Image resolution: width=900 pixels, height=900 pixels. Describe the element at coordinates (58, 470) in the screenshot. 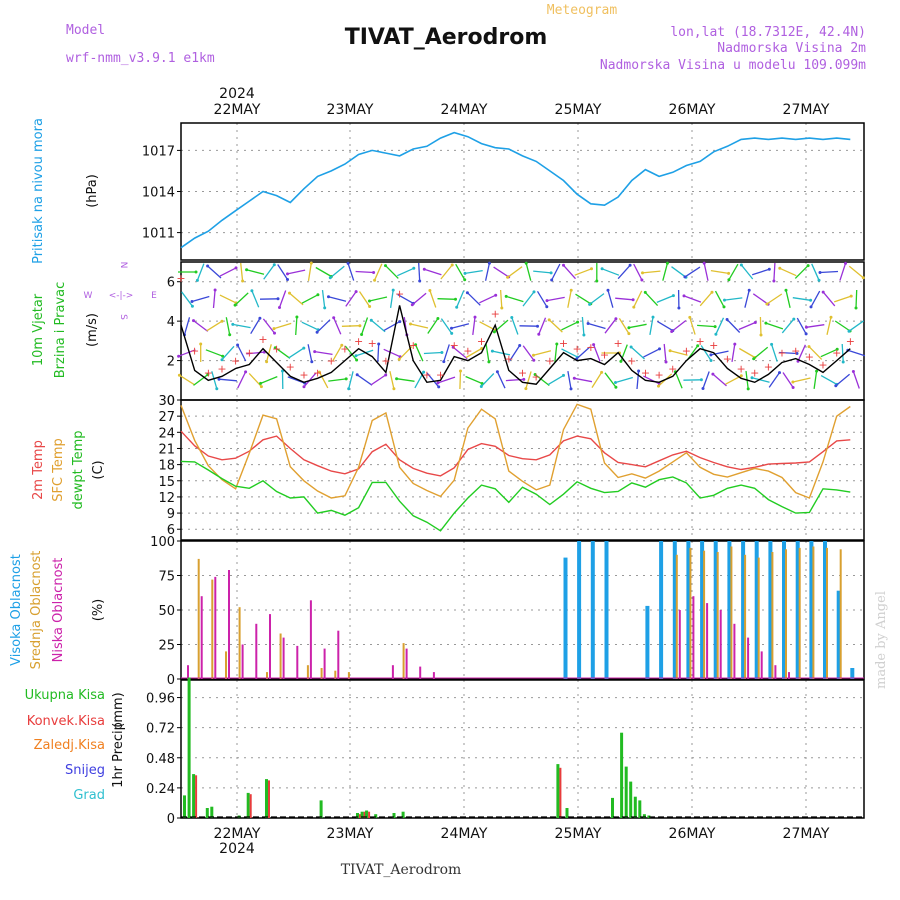

I see `sfc-temp-label: SFC Temp` at that location.